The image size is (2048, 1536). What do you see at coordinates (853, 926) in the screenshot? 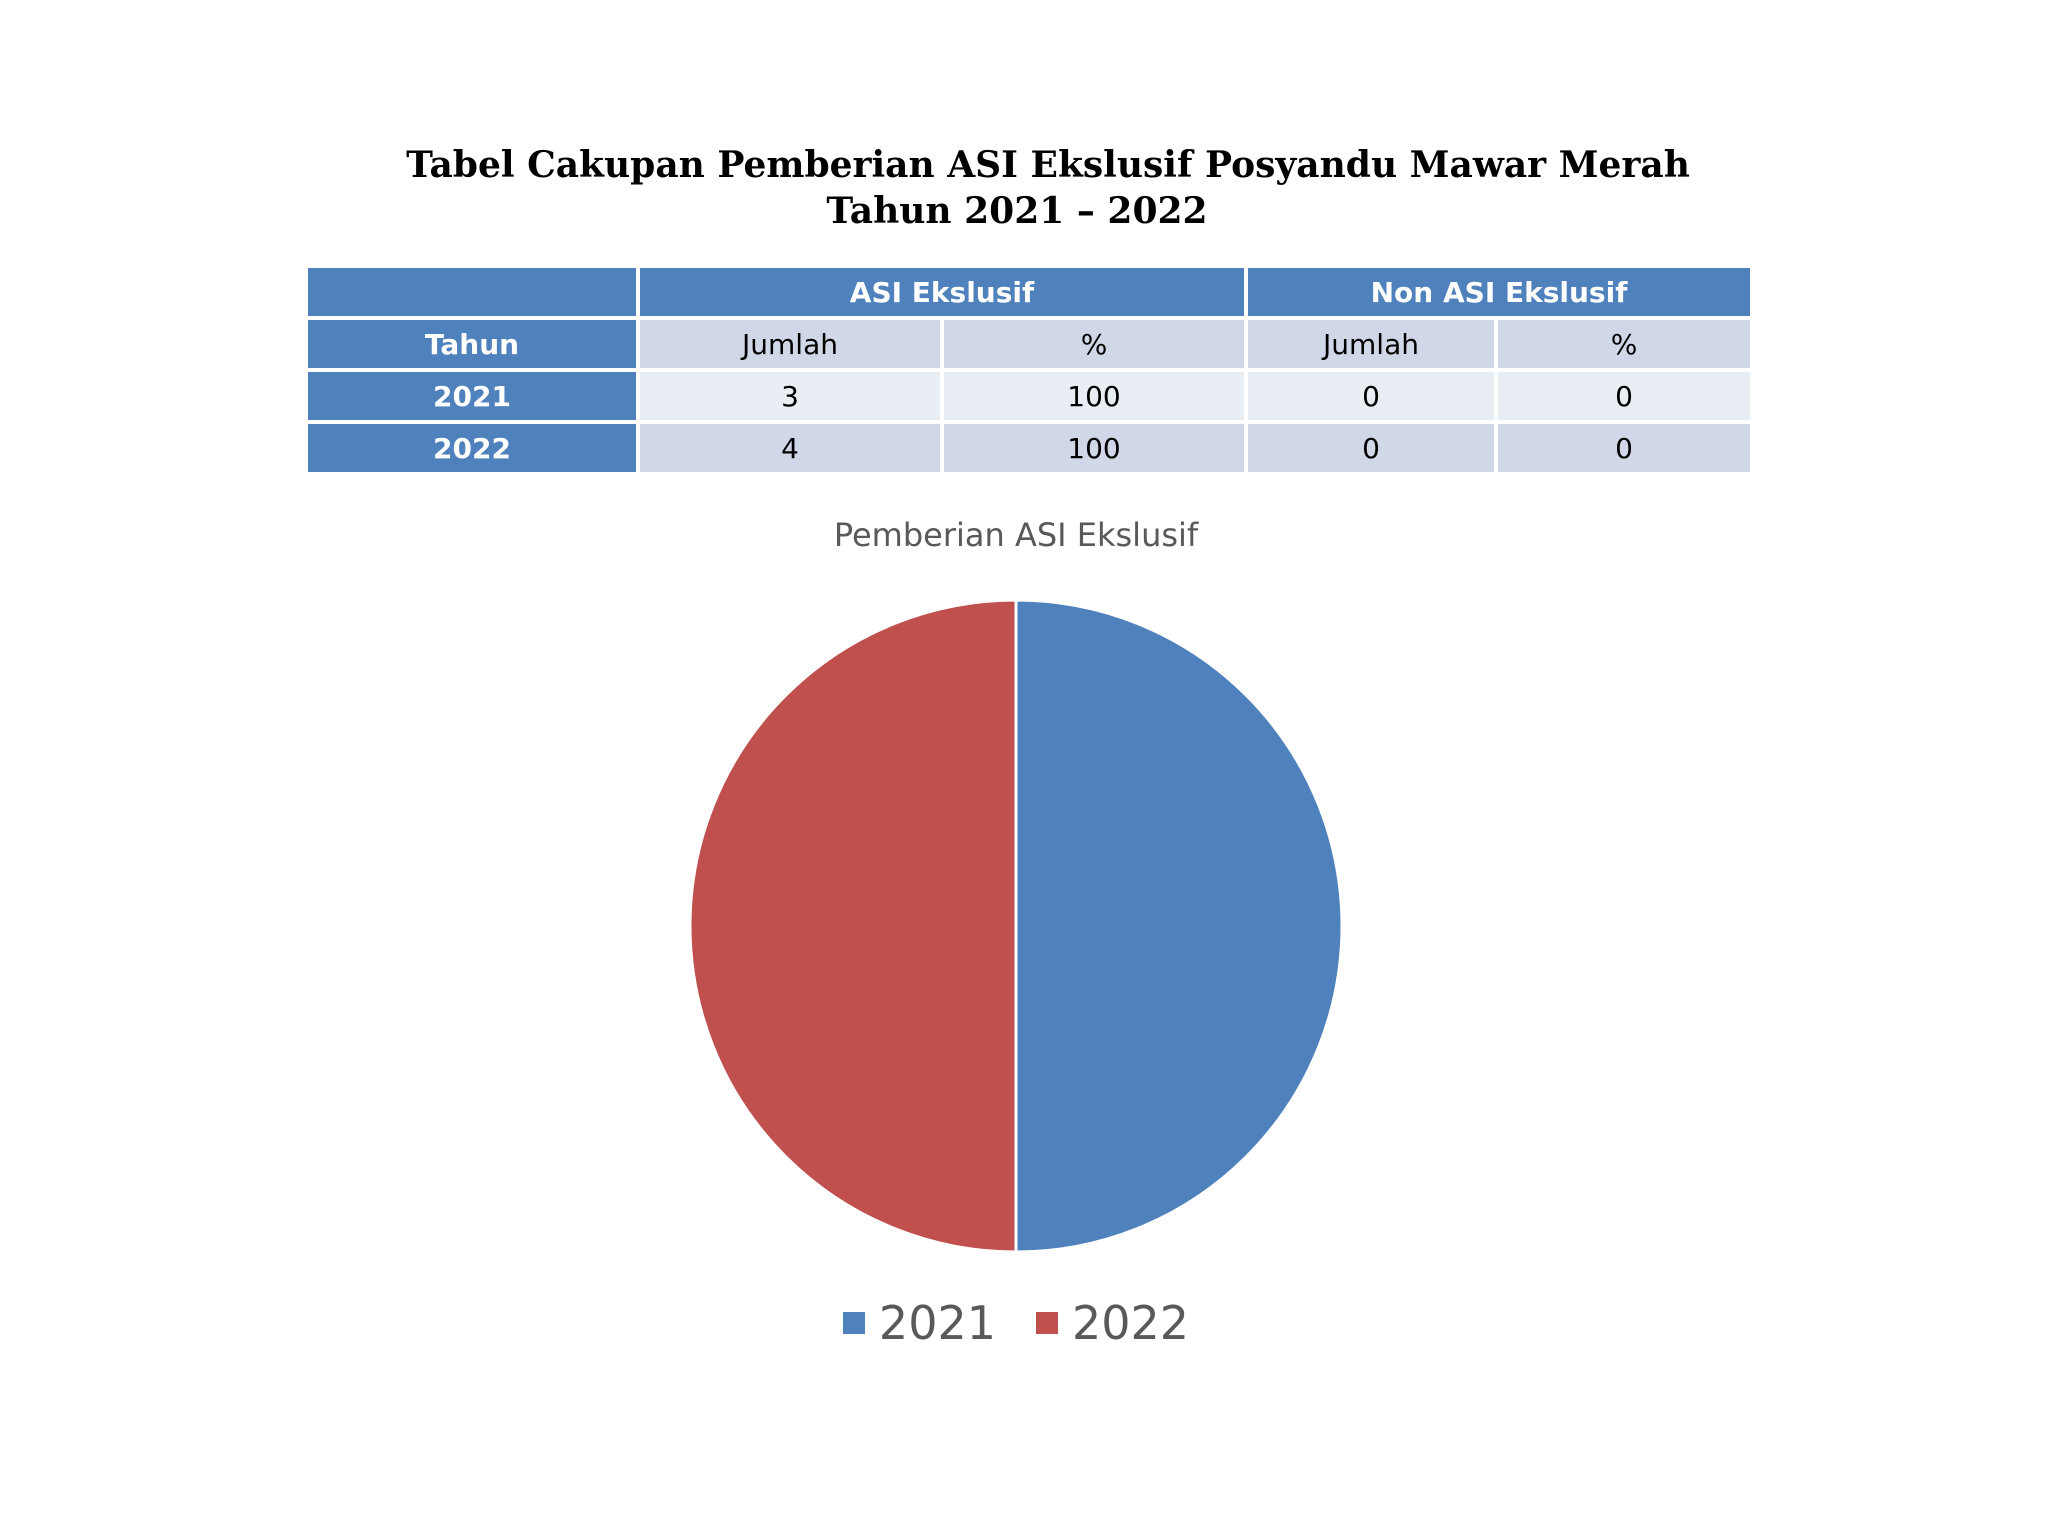
I see `pie-slice-2022` at bounding box center [853, 926].